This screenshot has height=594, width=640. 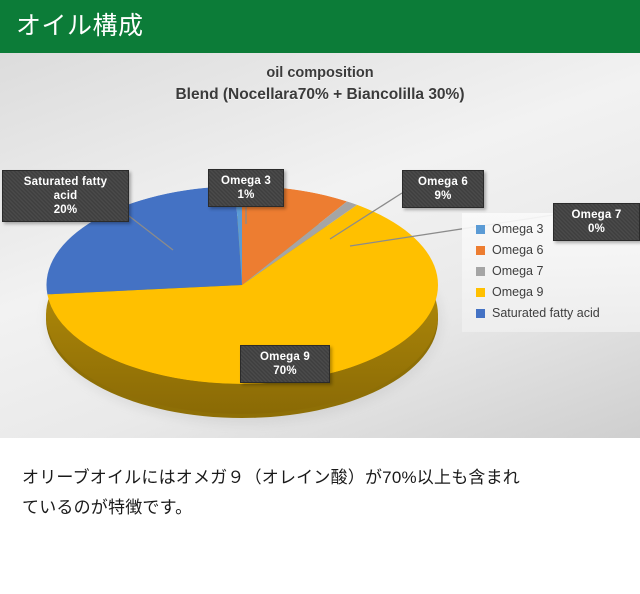 What do you see at coordinates (246, 181) in the screenshot?
I see `callout-line-1: Omega 3` at bounding box center [246, 181].